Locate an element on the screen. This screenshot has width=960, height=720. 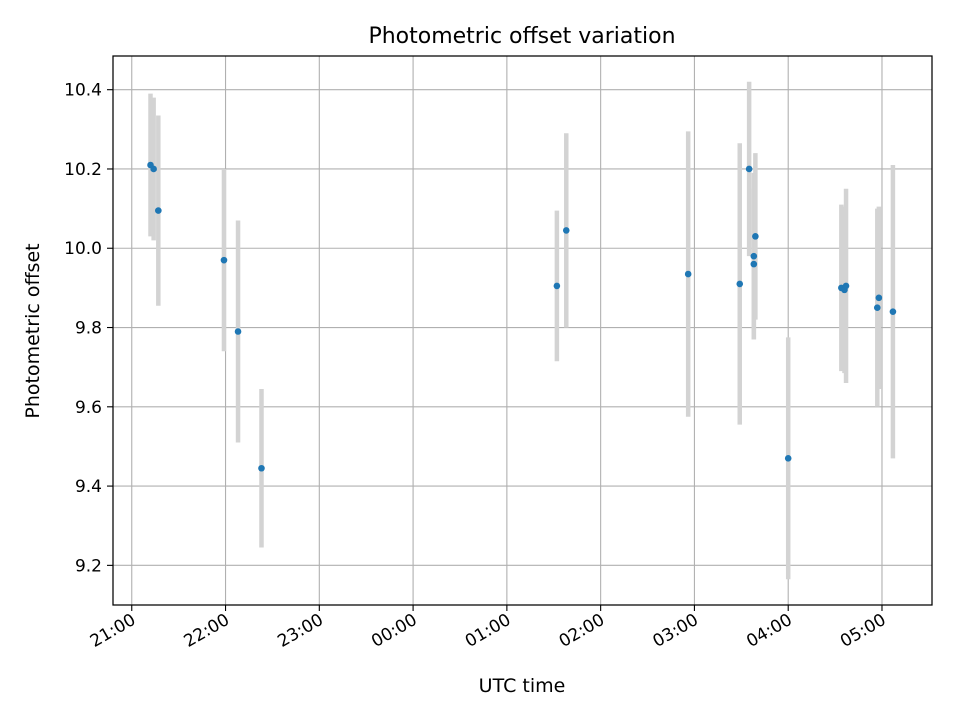
y-tick-label: 10.0 is located at coordinates (83, 249).